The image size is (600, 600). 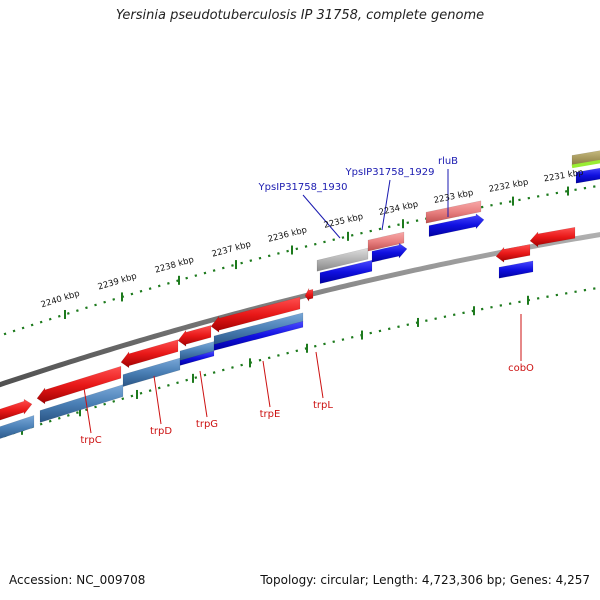 I want to click on gene-label: trpE, so click(x=270, y=414).